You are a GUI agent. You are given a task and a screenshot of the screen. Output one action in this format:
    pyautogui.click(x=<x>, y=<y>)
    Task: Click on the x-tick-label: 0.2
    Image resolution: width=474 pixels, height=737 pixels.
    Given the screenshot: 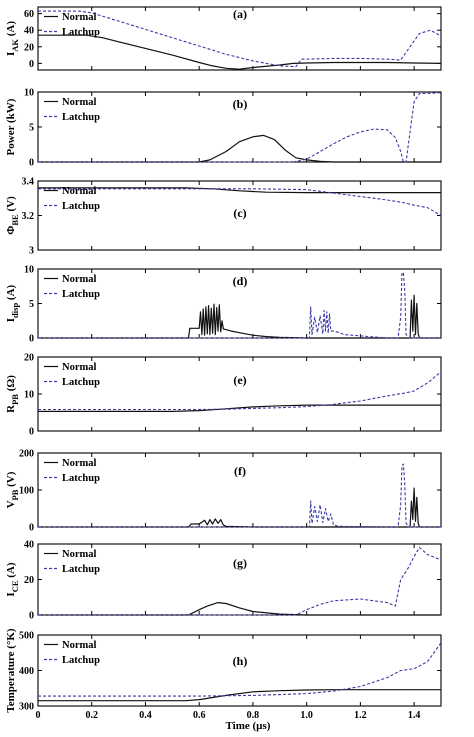 What is the action you would take?
    pyautogui.click(x=91, y=715)
    